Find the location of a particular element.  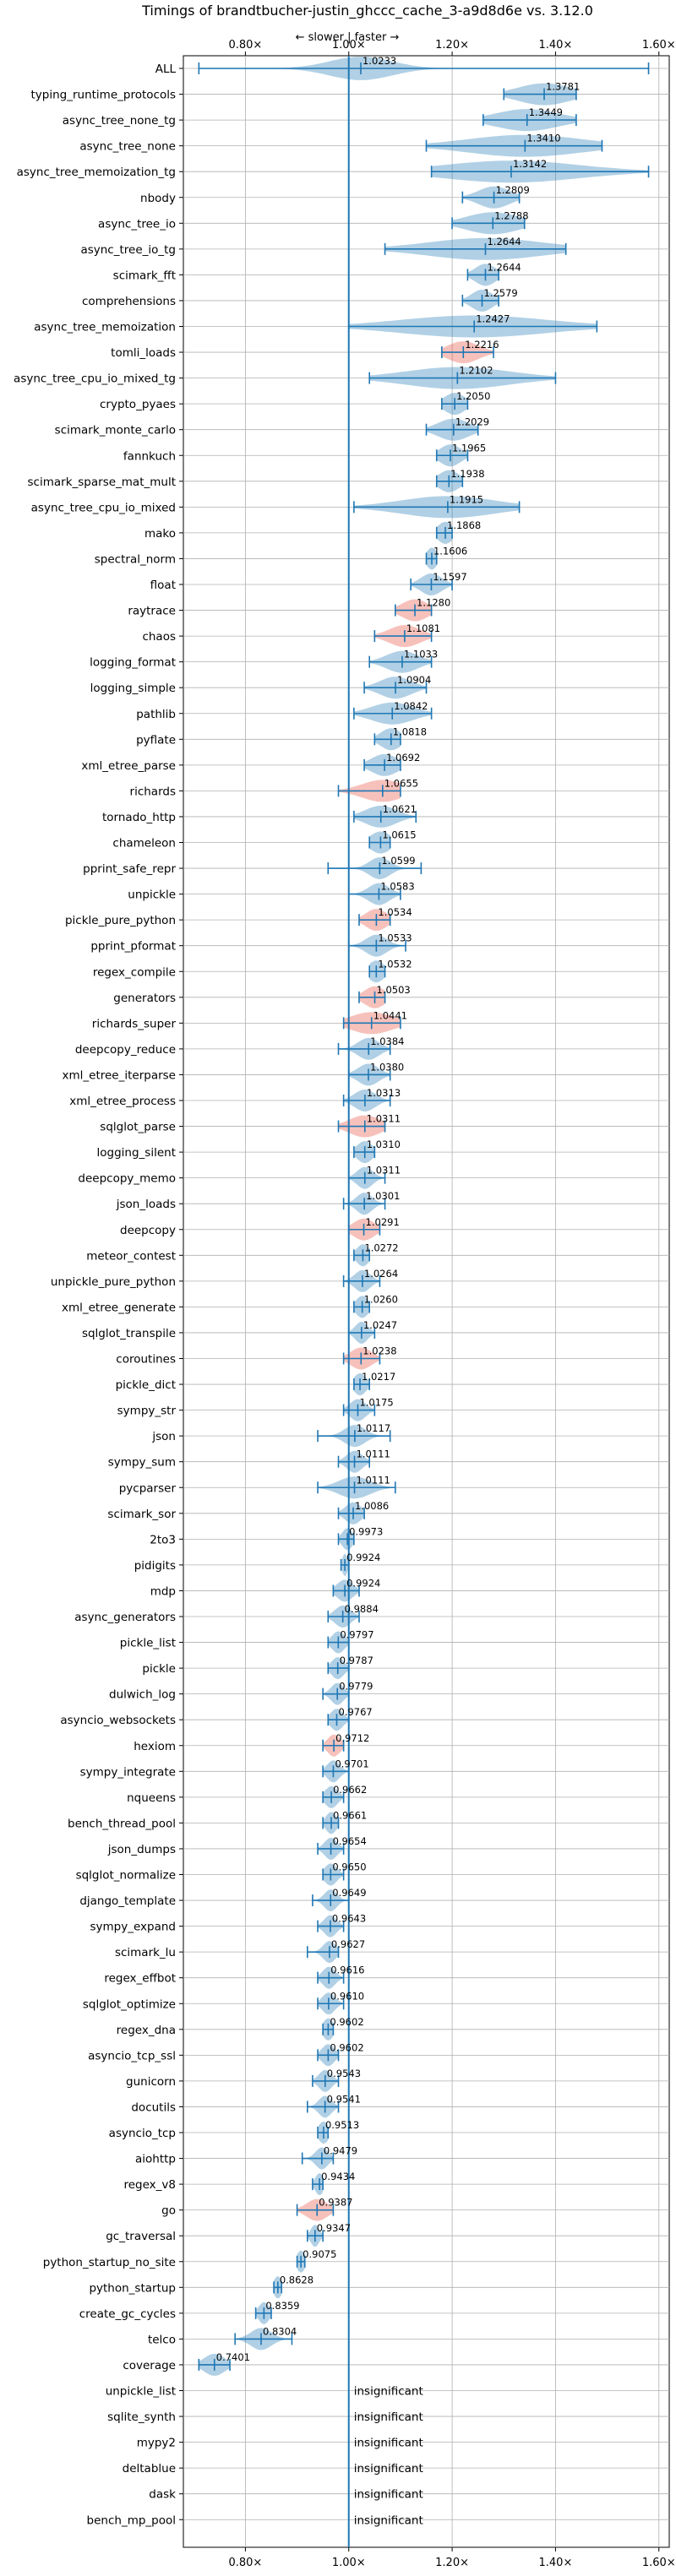

benchmark-name: nbody is located at coordinates (158, 198).